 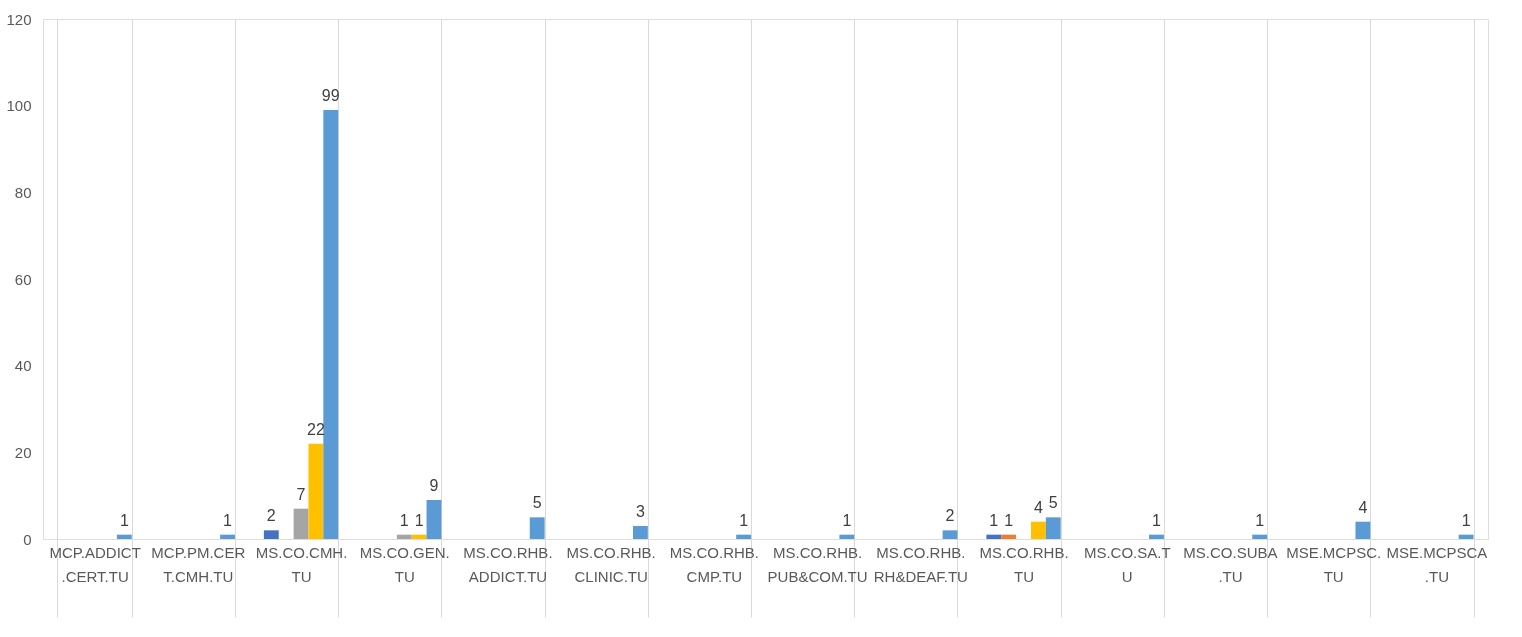 I want to click on y-tick-label: 60, so click(x=23, y=279).